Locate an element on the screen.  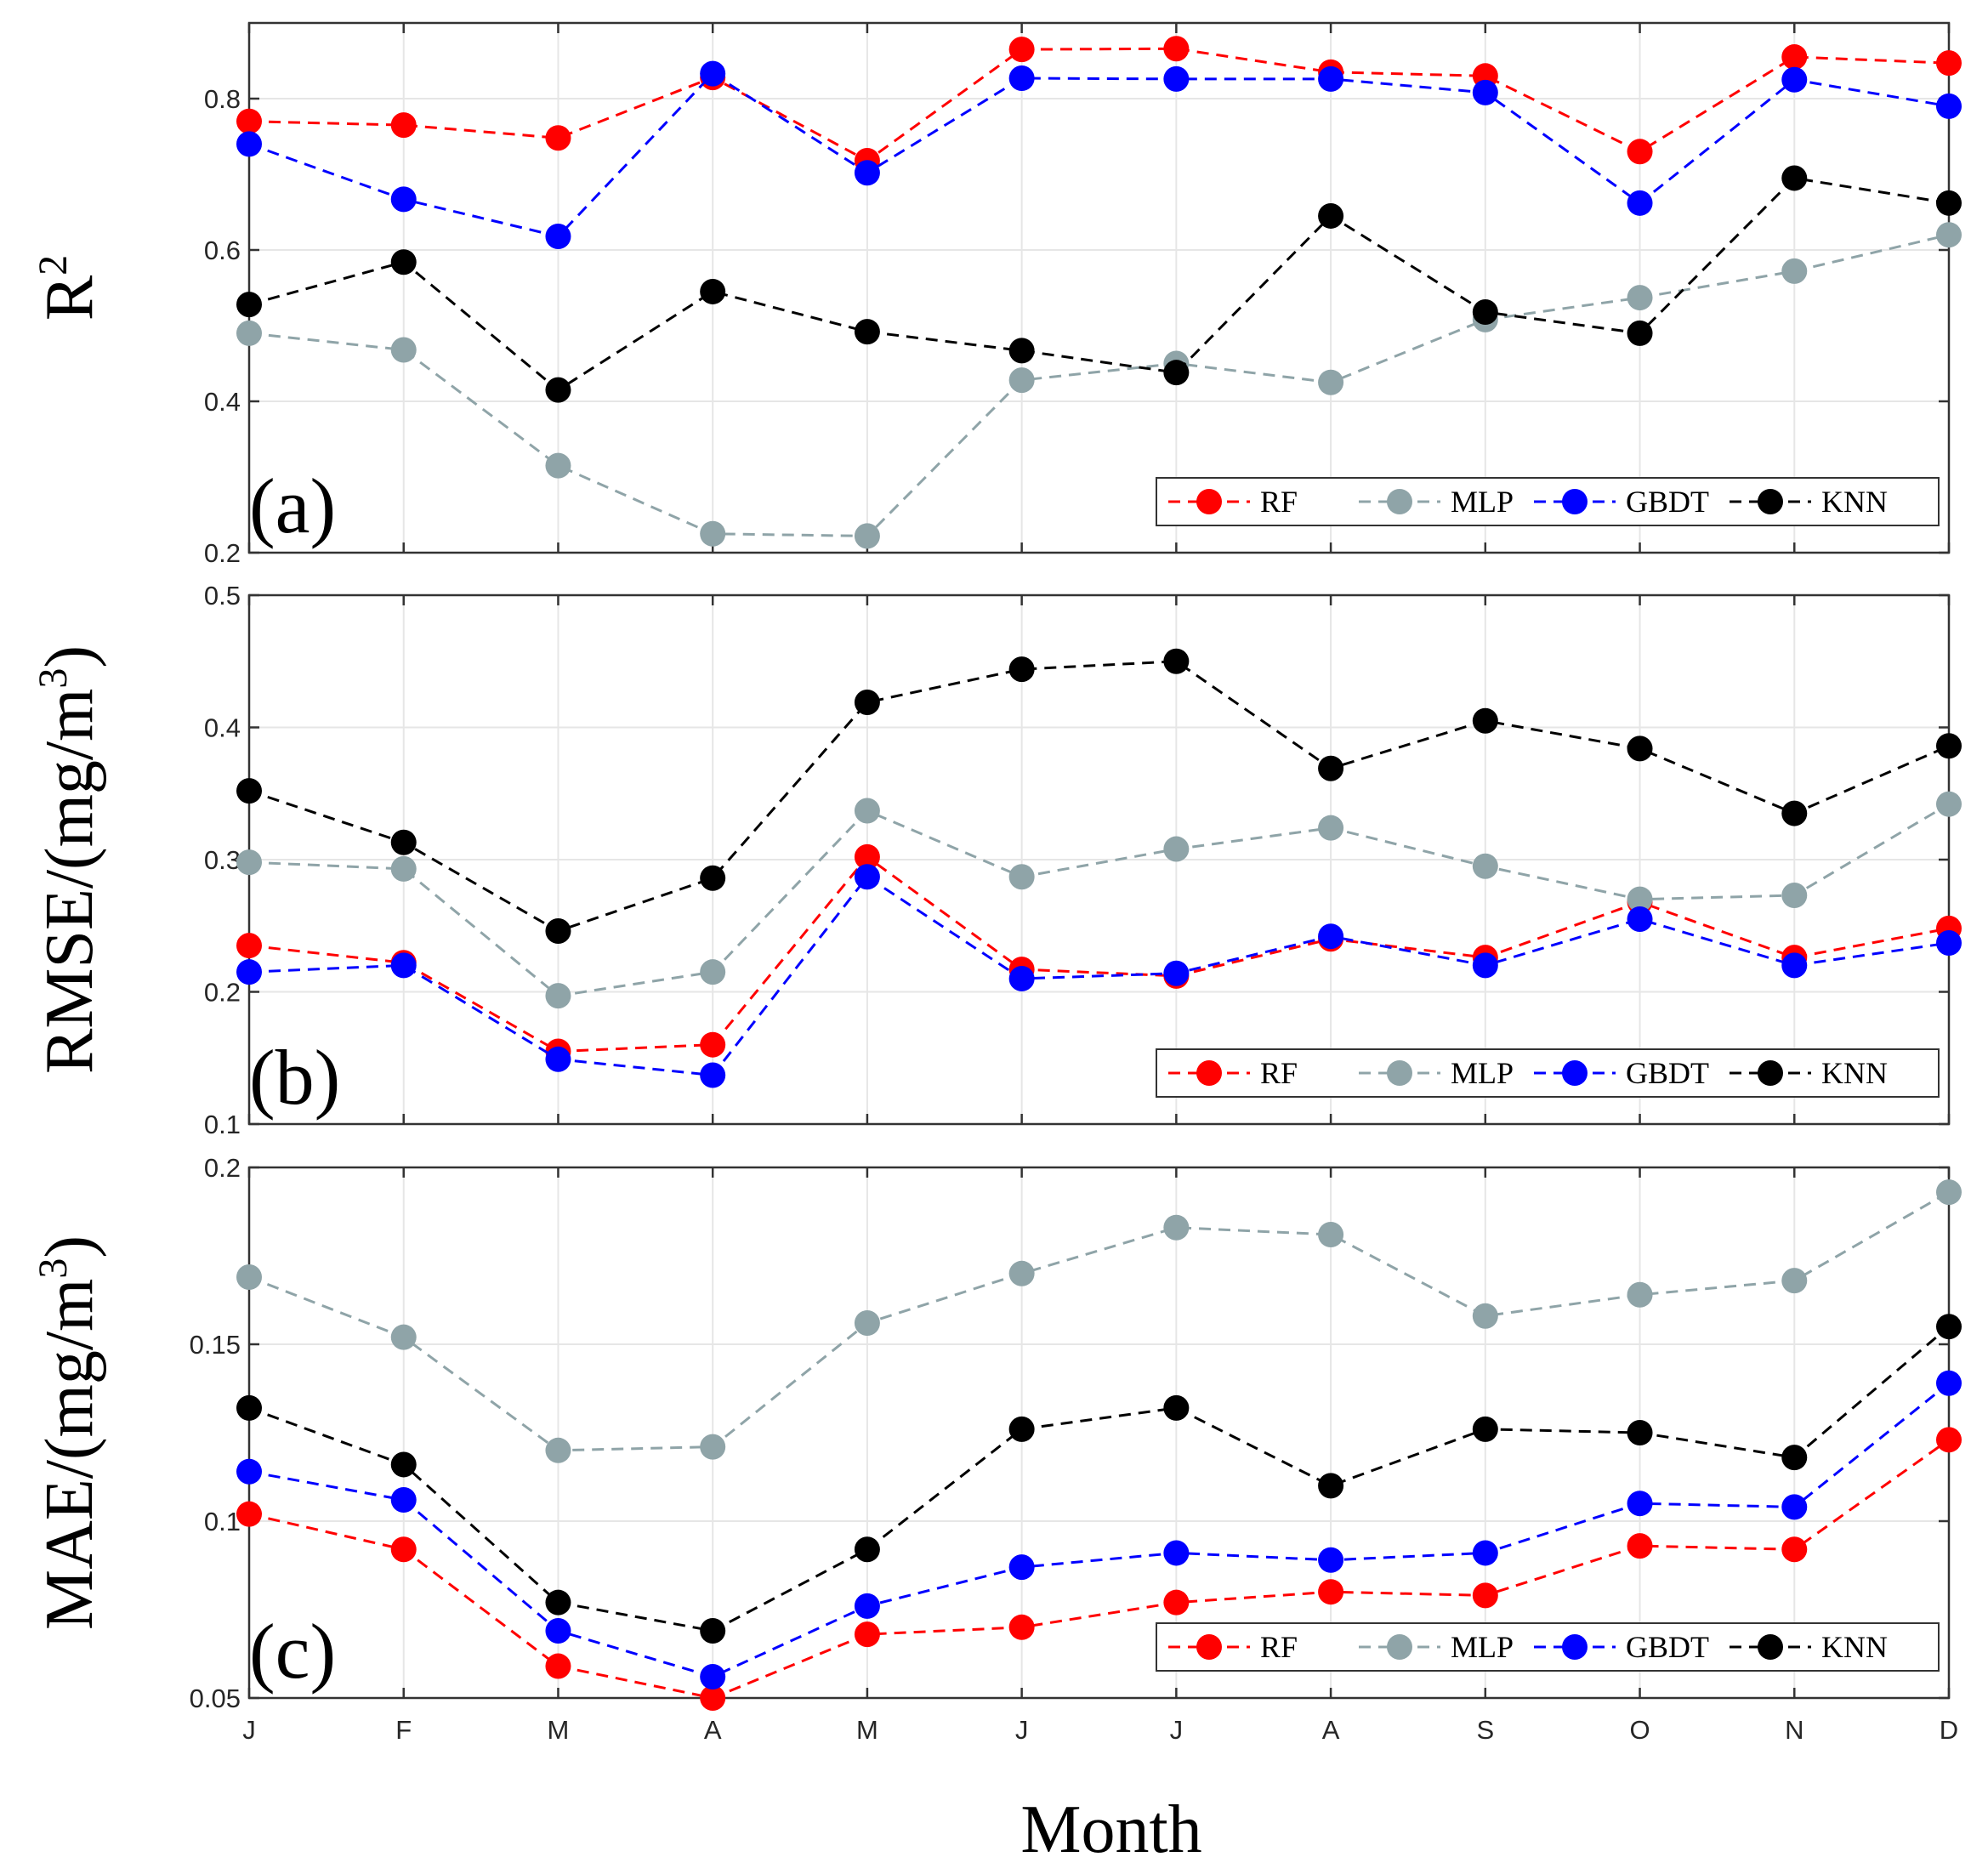
x-tick-label: O is located at coordinates (1639, 1730).